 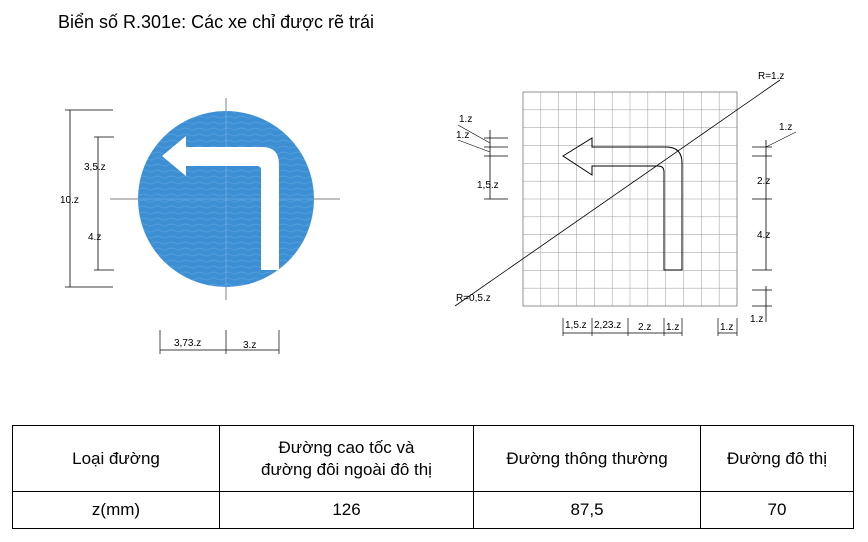 I want to click on table-cell: 126, so click(x=346, y=510).